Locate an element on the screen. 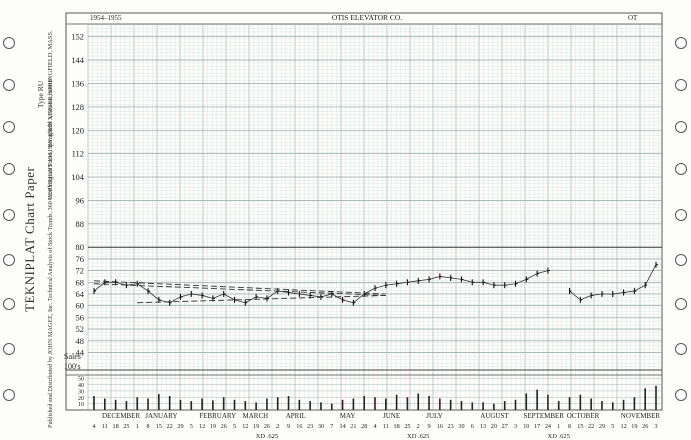 The height and width of the screenshot is (440, 691). month-label: JULY is located at coordinates (434, 416).